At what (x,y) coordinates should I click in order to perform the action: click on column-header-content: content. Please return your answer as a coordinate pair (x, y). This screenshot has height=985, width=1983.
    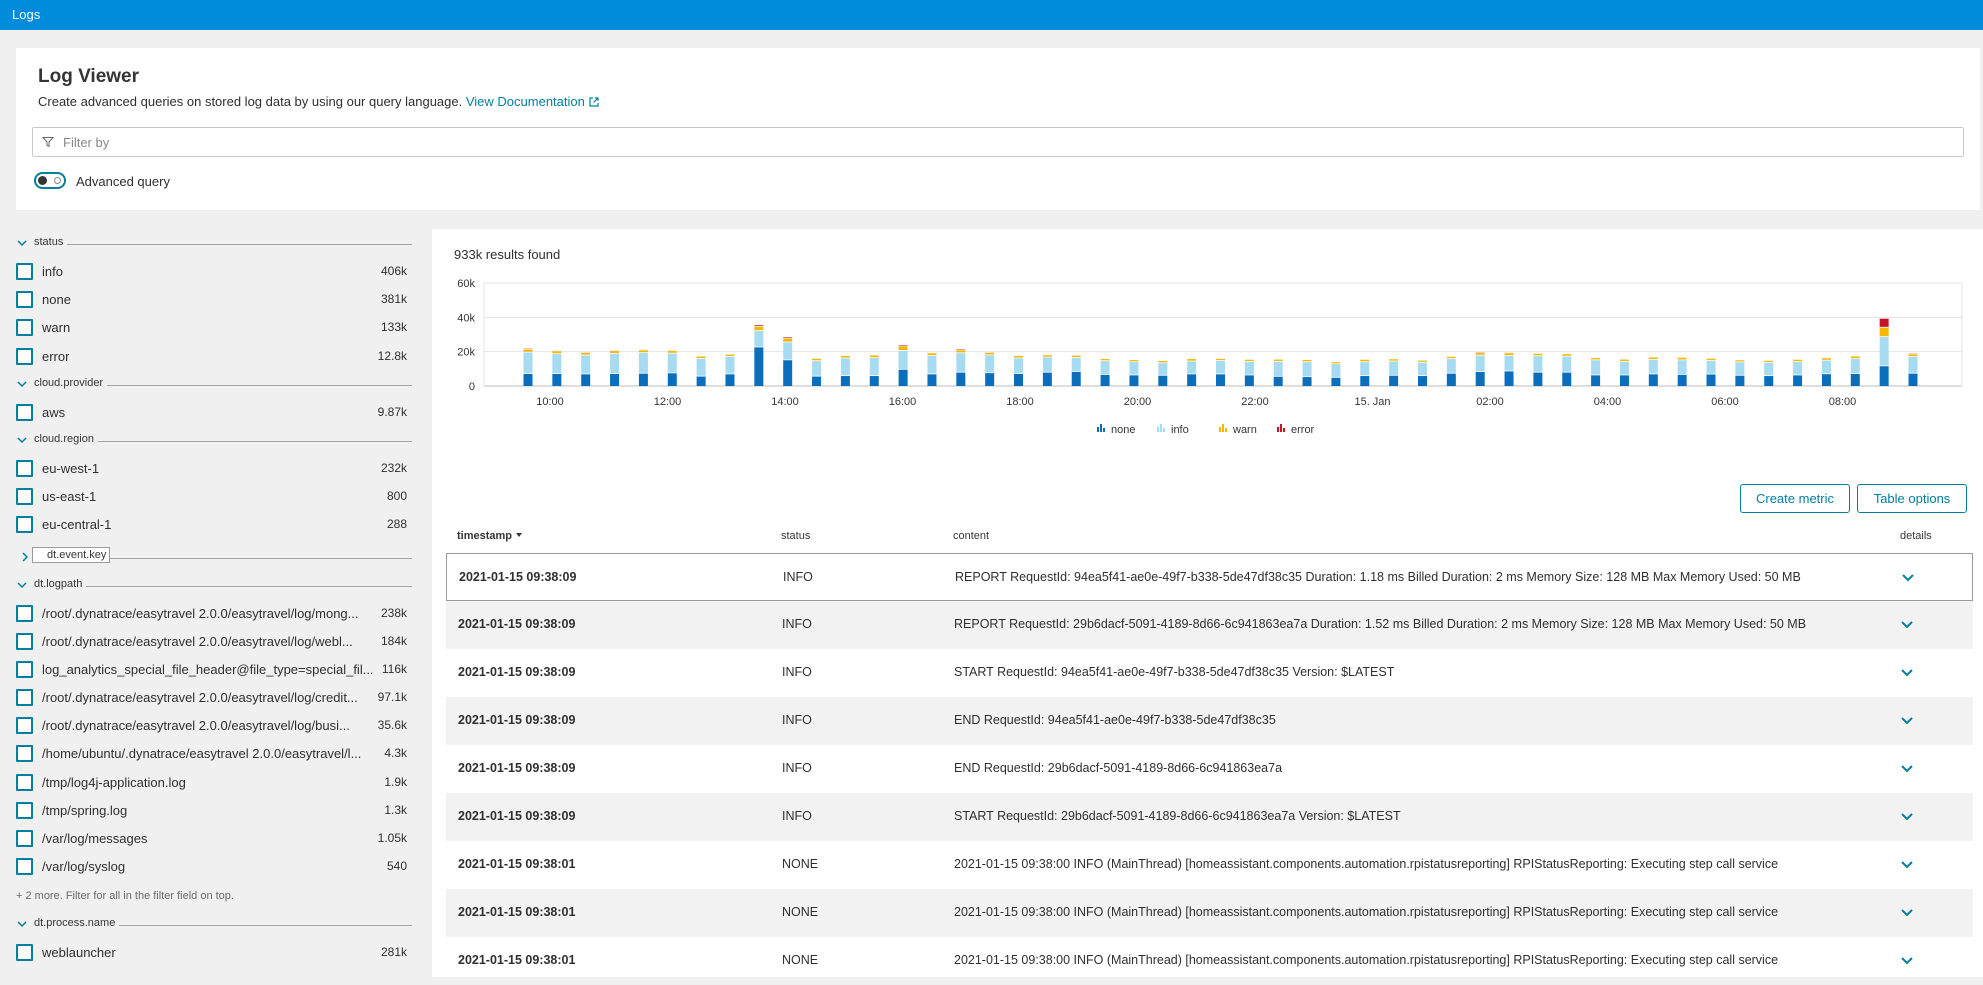
    Looking at the image, I should click on (971, 536).